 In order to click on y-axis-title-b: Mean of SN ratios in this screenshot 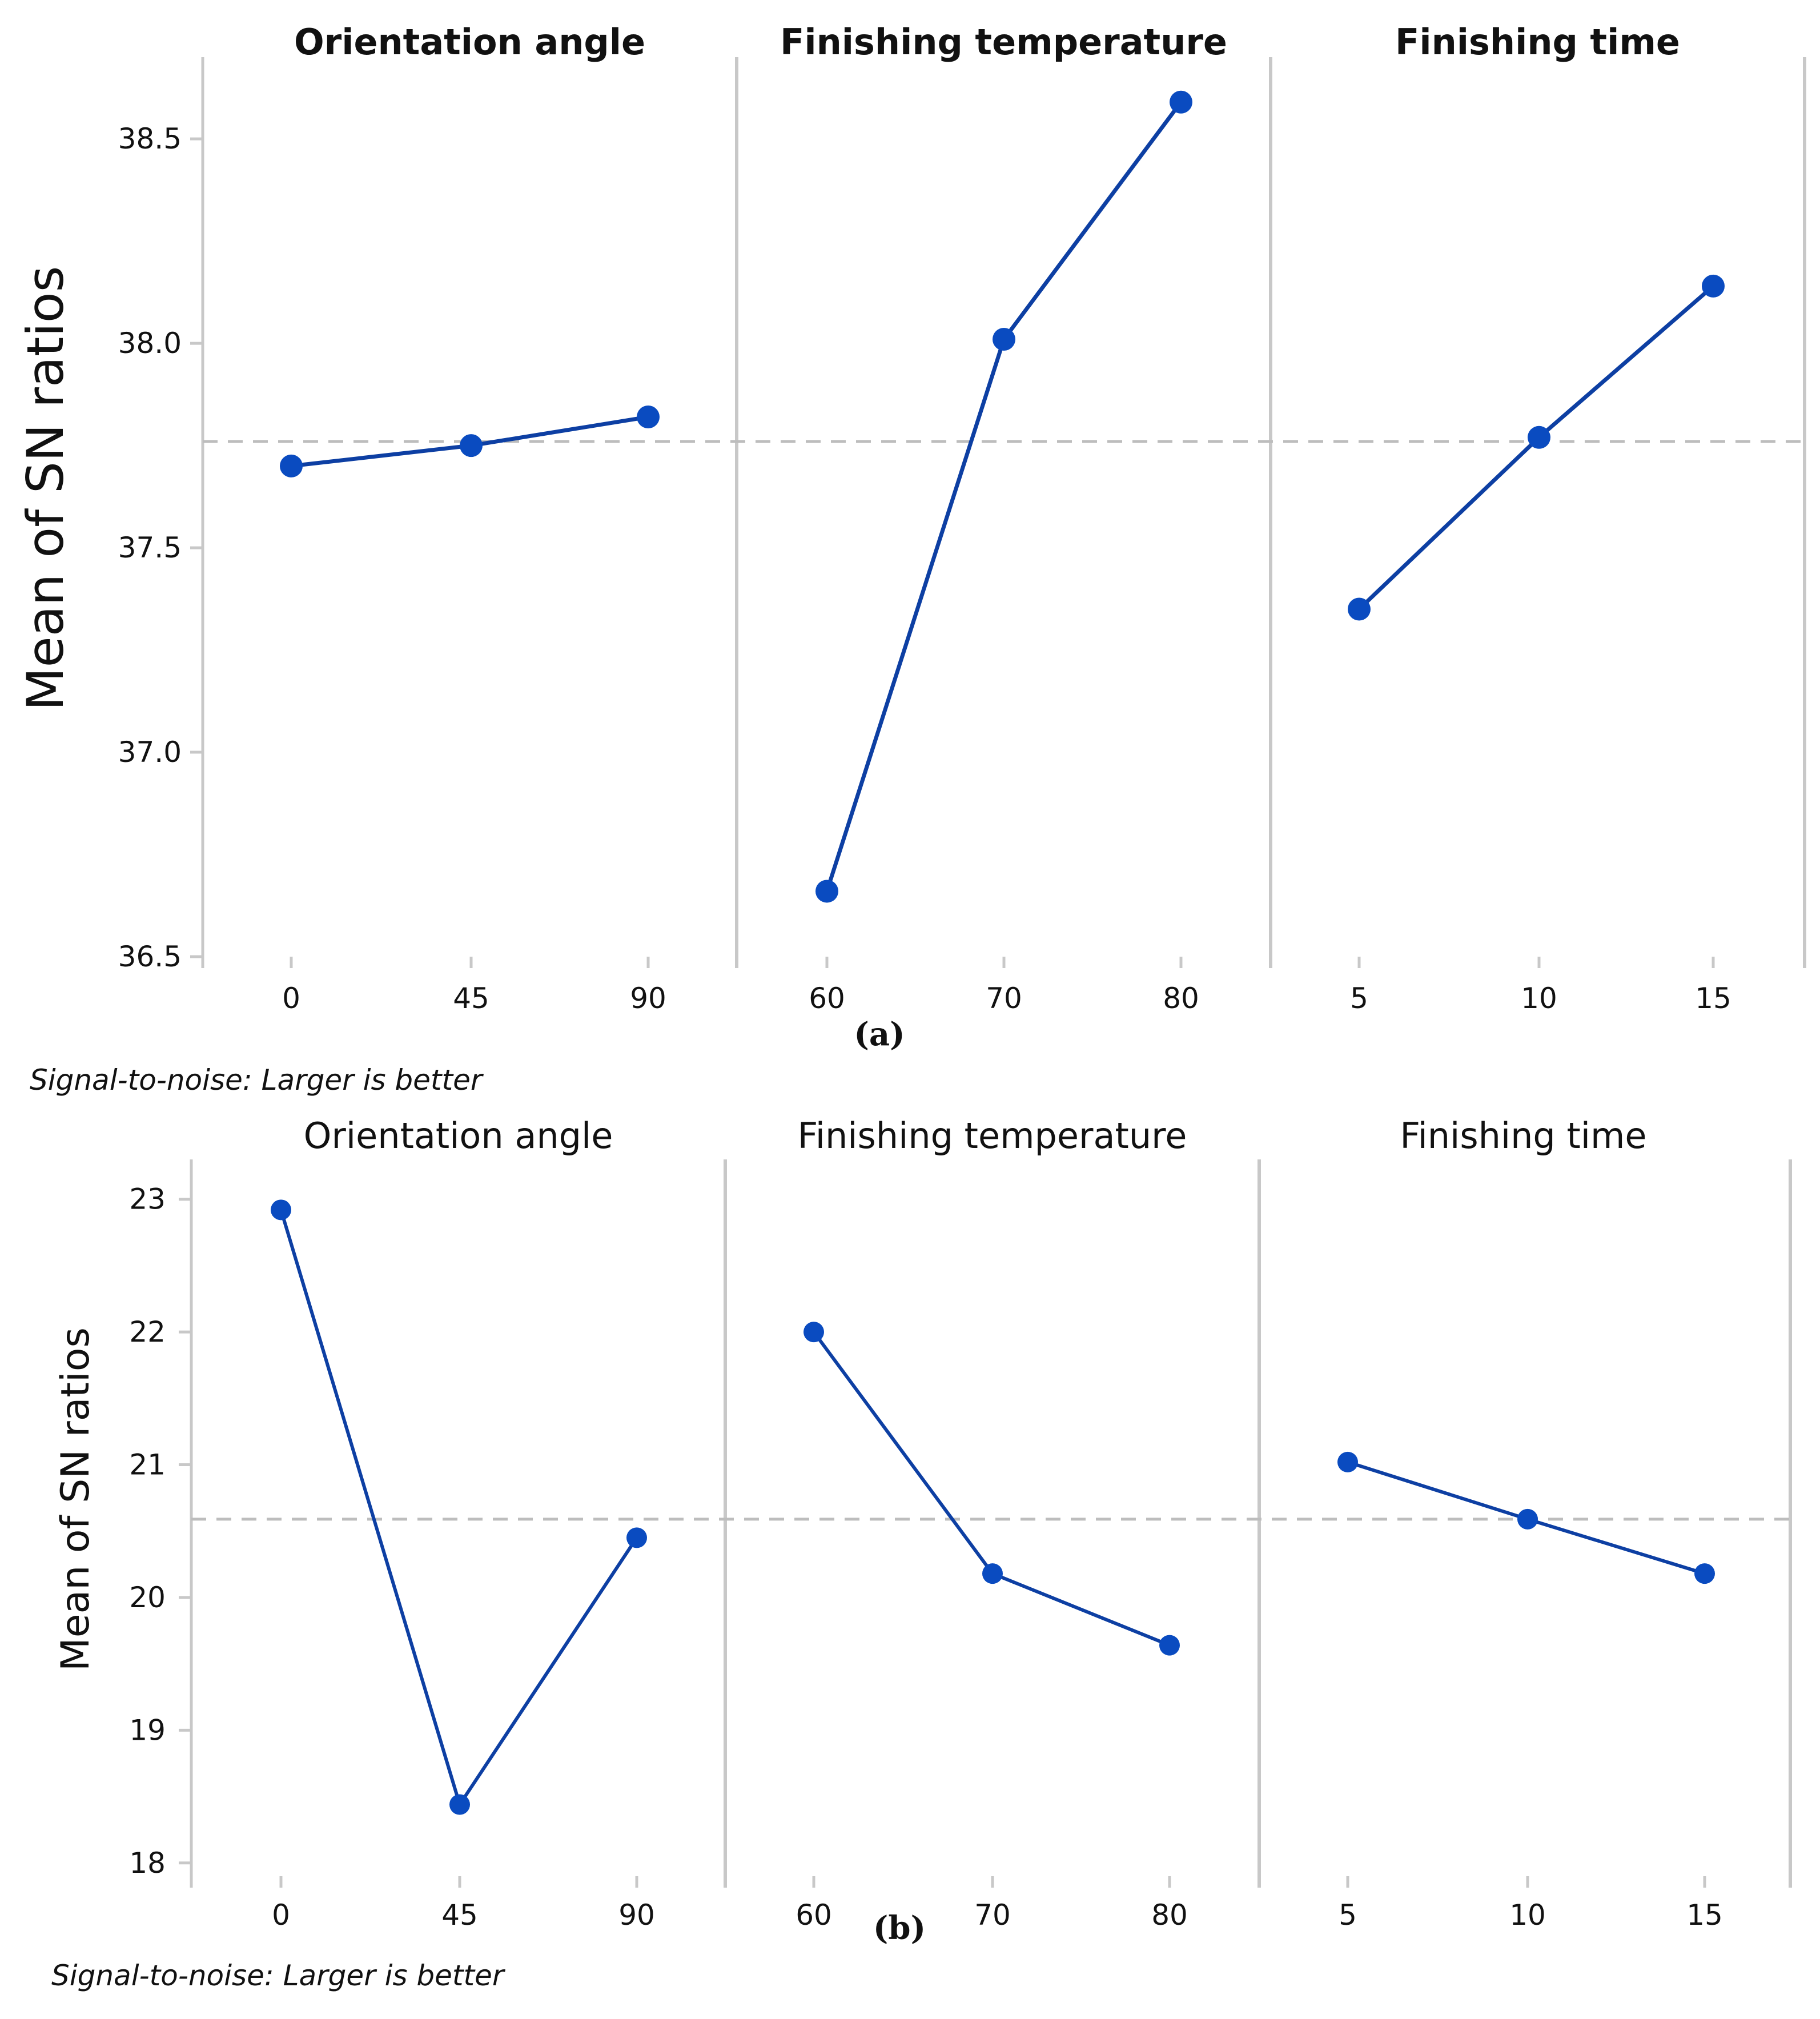, I will do `click(75, 1499)`.